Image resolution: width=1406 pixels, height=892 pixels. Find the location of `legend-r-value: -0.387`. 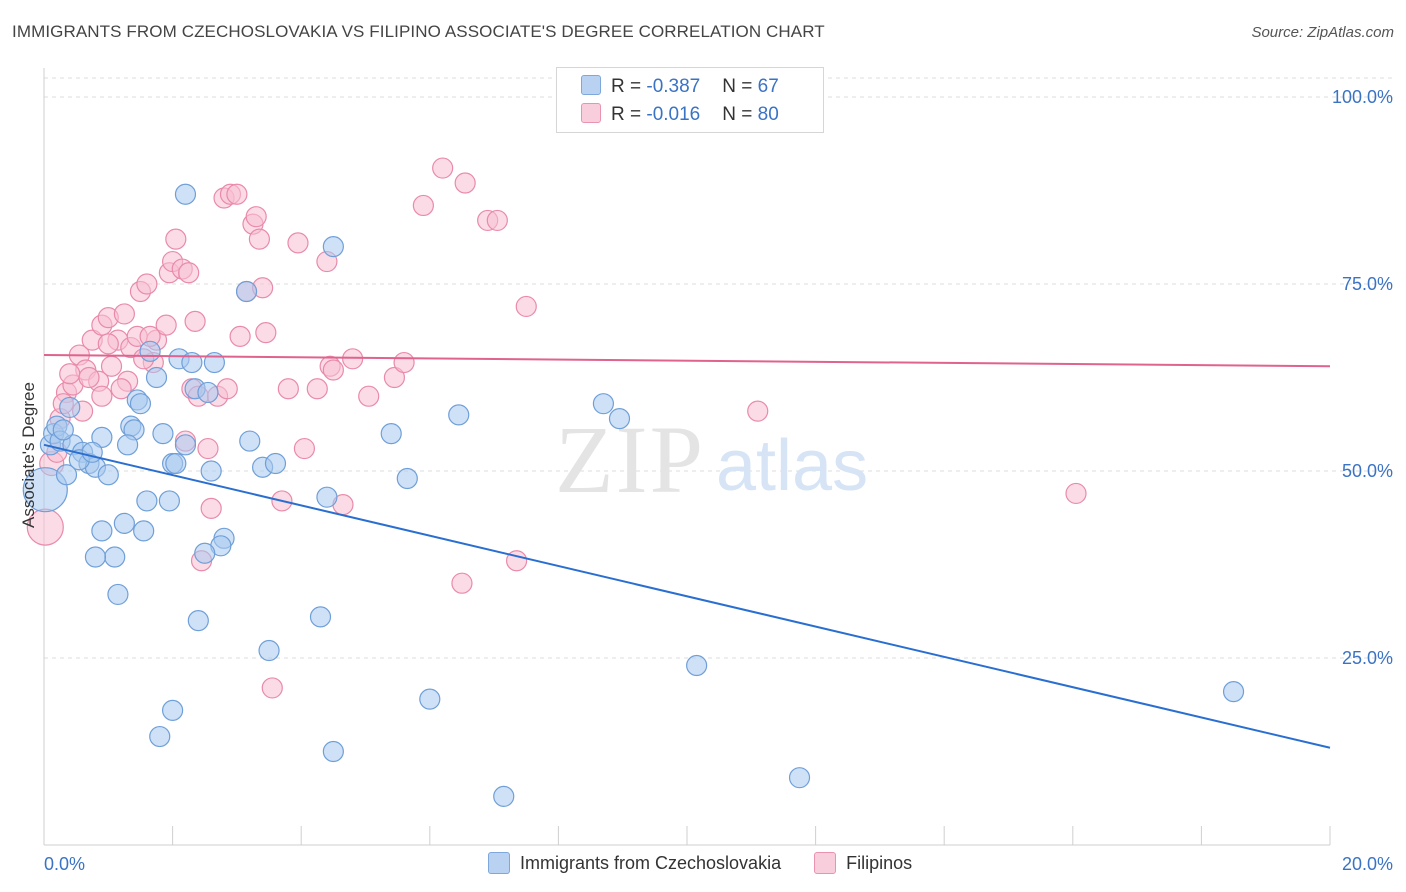

legend-r-value: -0.387 is located at coordinates (673, 86).